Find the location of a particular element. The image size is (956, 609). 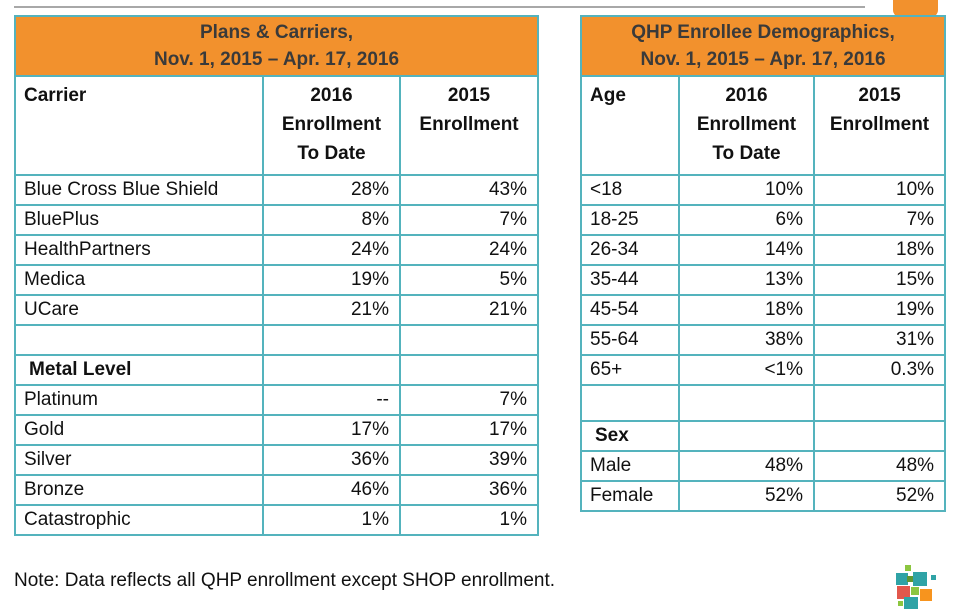

value-2016: 17% is located at coordinates (331, 430).